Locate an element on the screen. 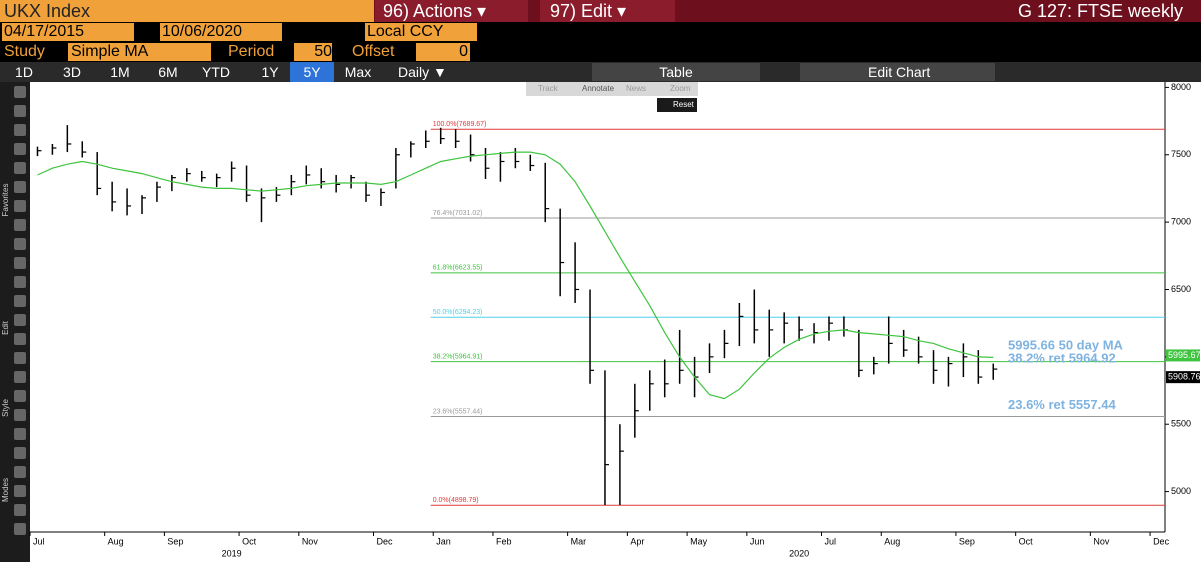  range-button: 6M is located at coordinates (168, 72).